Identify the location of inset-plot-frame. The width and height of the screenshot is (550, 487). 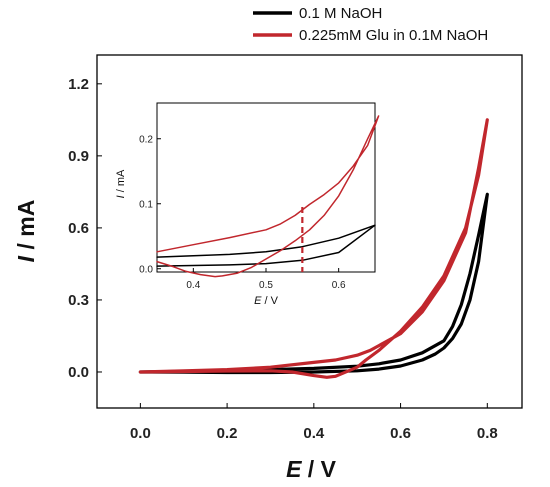
(266, 187).